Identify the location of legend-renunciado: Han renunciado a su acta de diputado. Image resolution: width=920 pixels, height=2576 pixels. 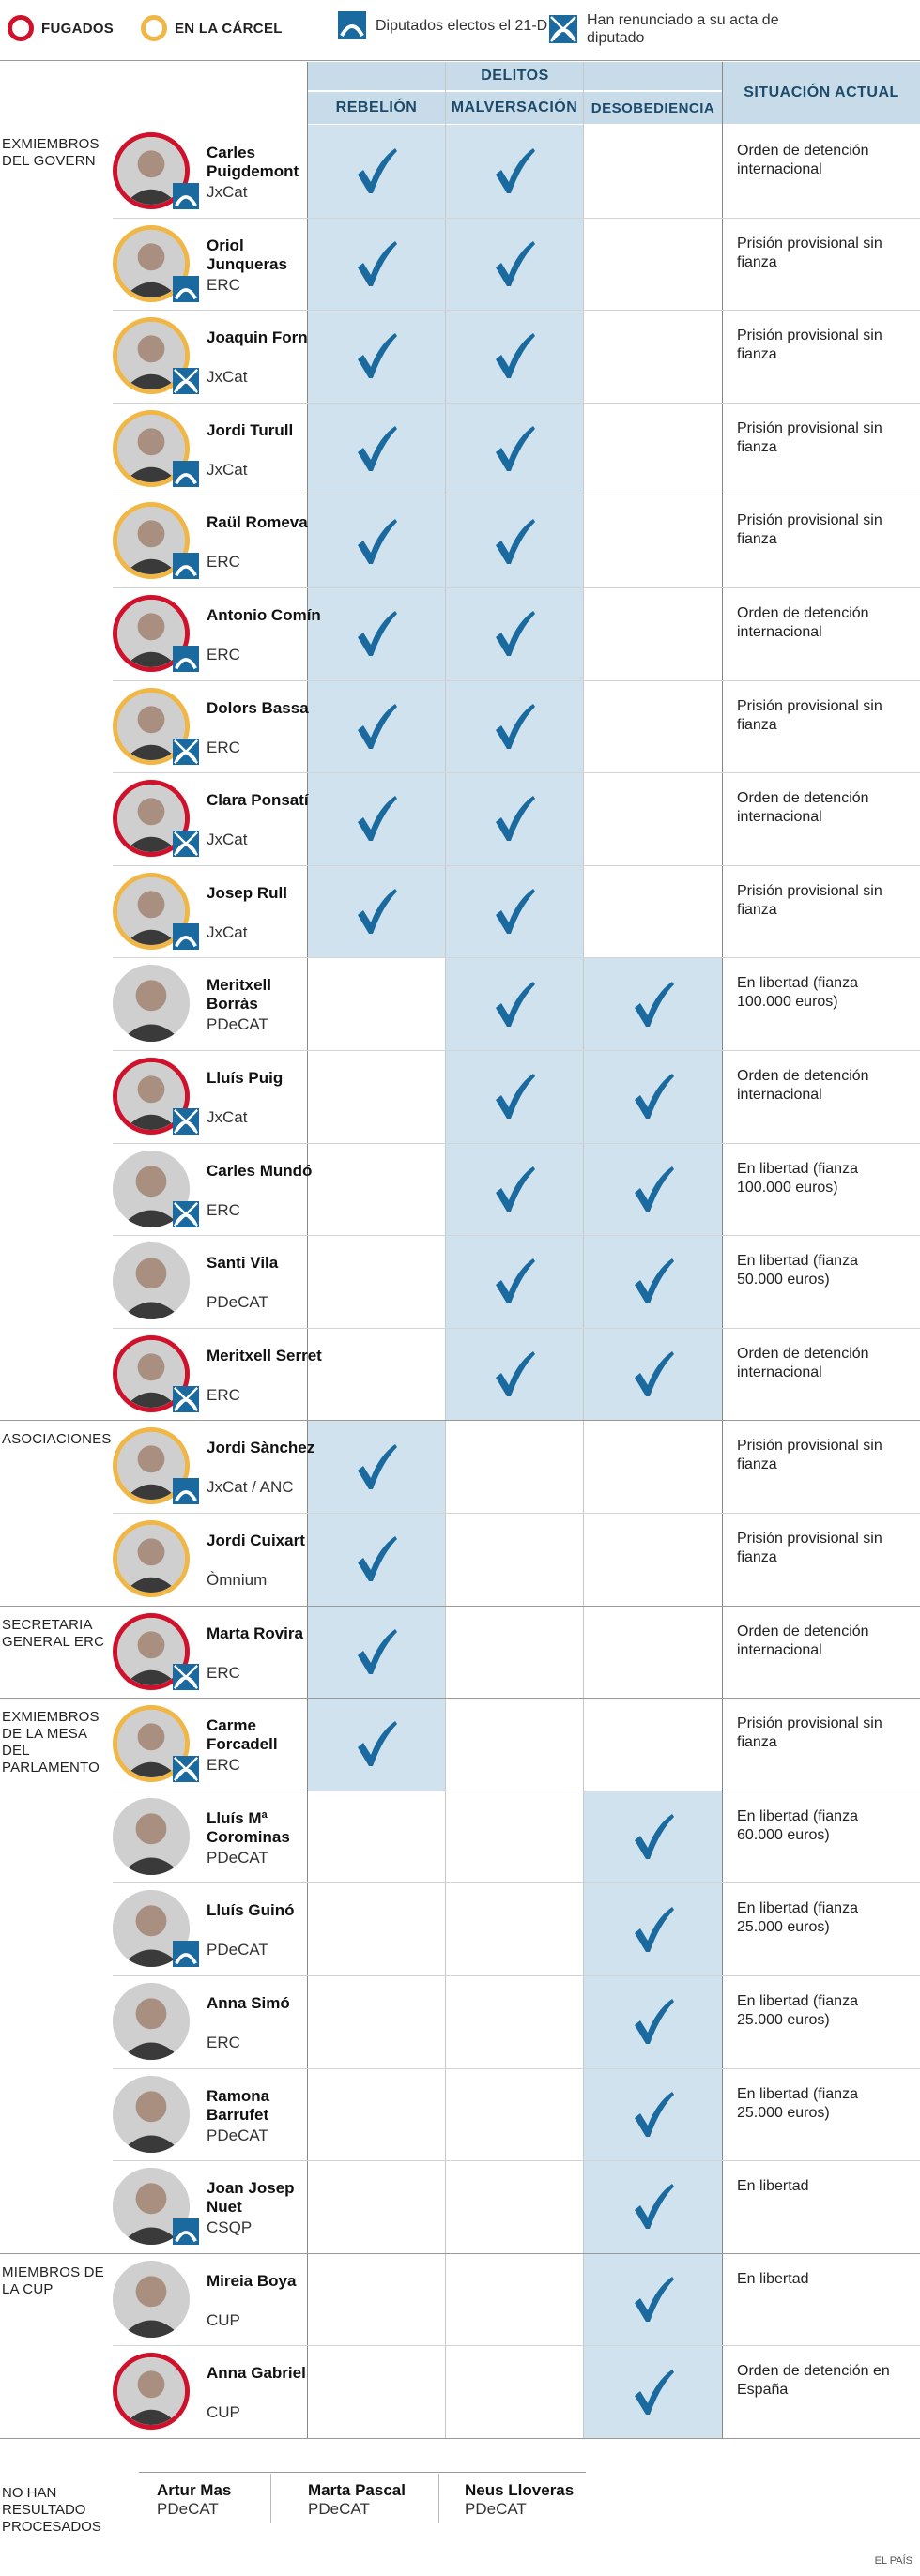
(667, 29).